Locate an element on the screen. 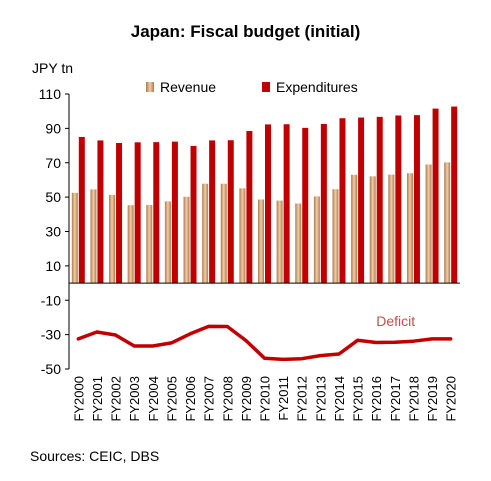 The height and width of the screenshot is (481, 491). x-tick-label: FY2014 is located at coordinates (339, 399).